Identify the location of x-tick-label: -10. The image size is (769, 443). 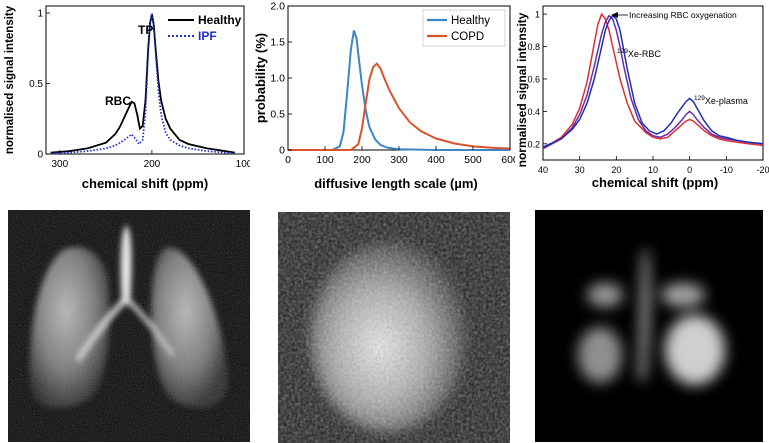
(726, 170).